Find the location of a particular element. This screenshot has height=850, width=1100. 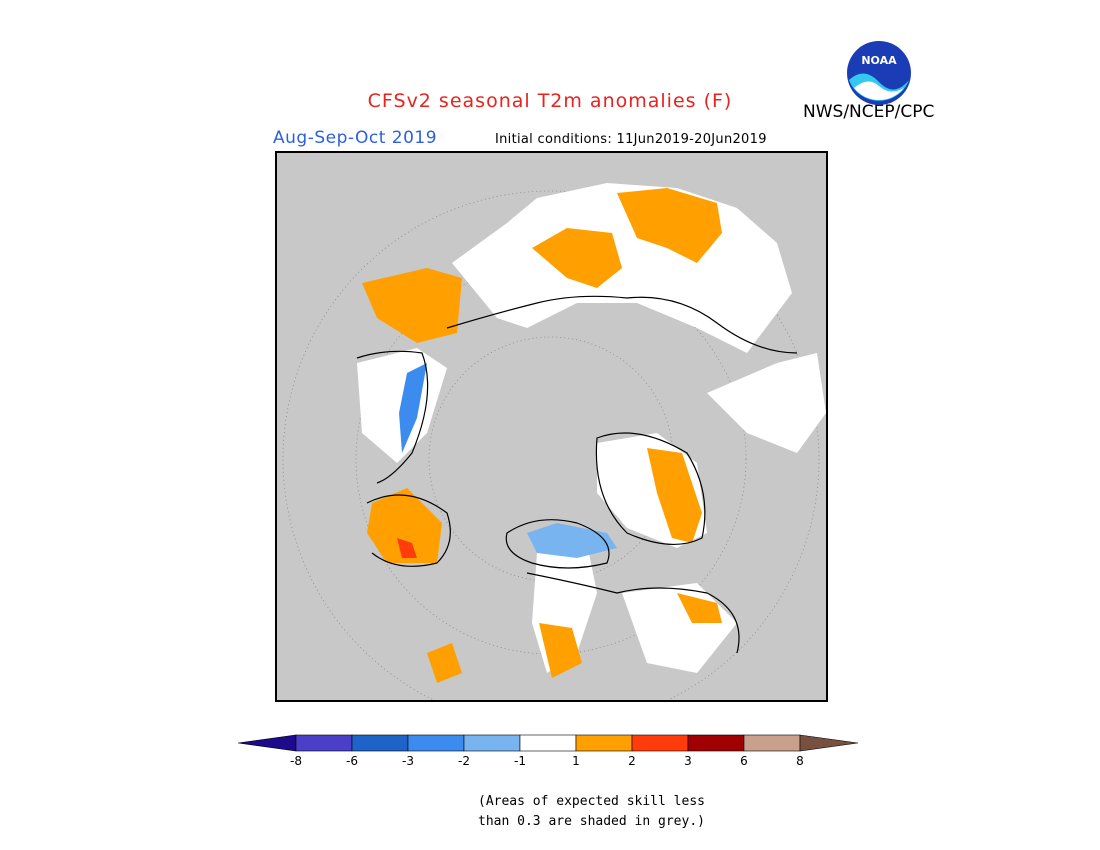

legend-swatch-lowest is located at coordinates (267, 743).